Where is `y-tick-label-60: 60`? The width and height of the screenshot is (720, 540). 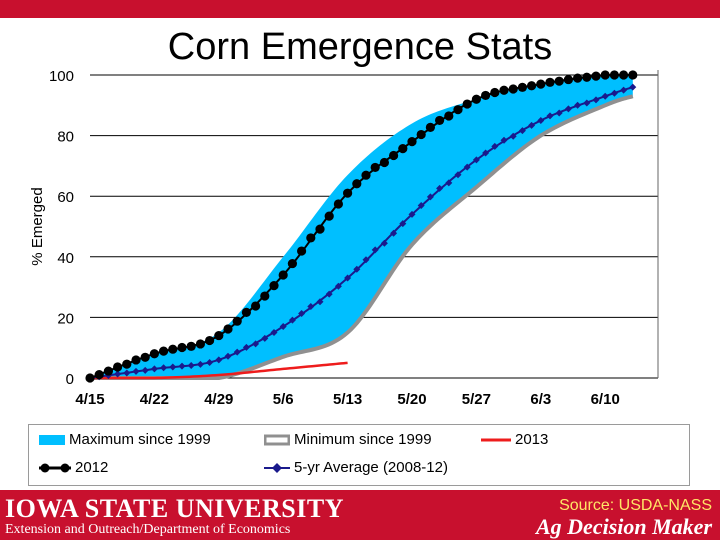 y-tick-label-60: 60 is located at coordinates (65, 197).